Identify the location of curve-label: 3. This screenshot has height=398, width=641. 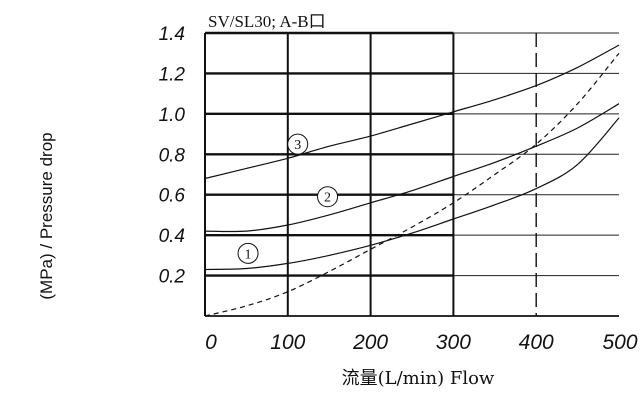
(297, 145).